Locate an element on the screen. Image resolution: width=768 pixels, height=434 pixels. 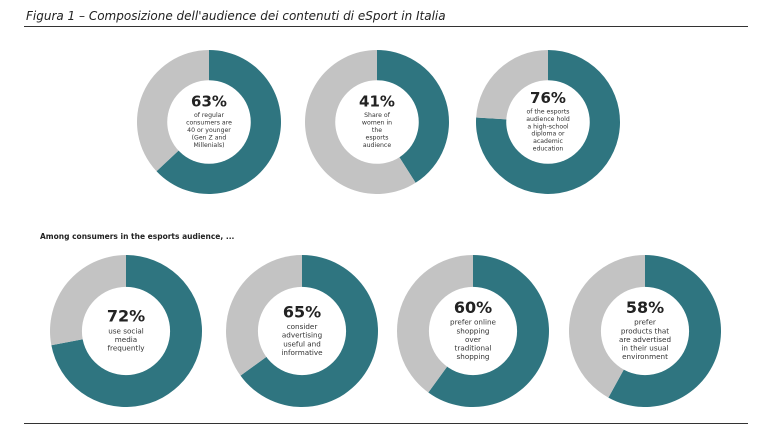
donut-6-description-line: traditional is located at coordinates (473, 348).